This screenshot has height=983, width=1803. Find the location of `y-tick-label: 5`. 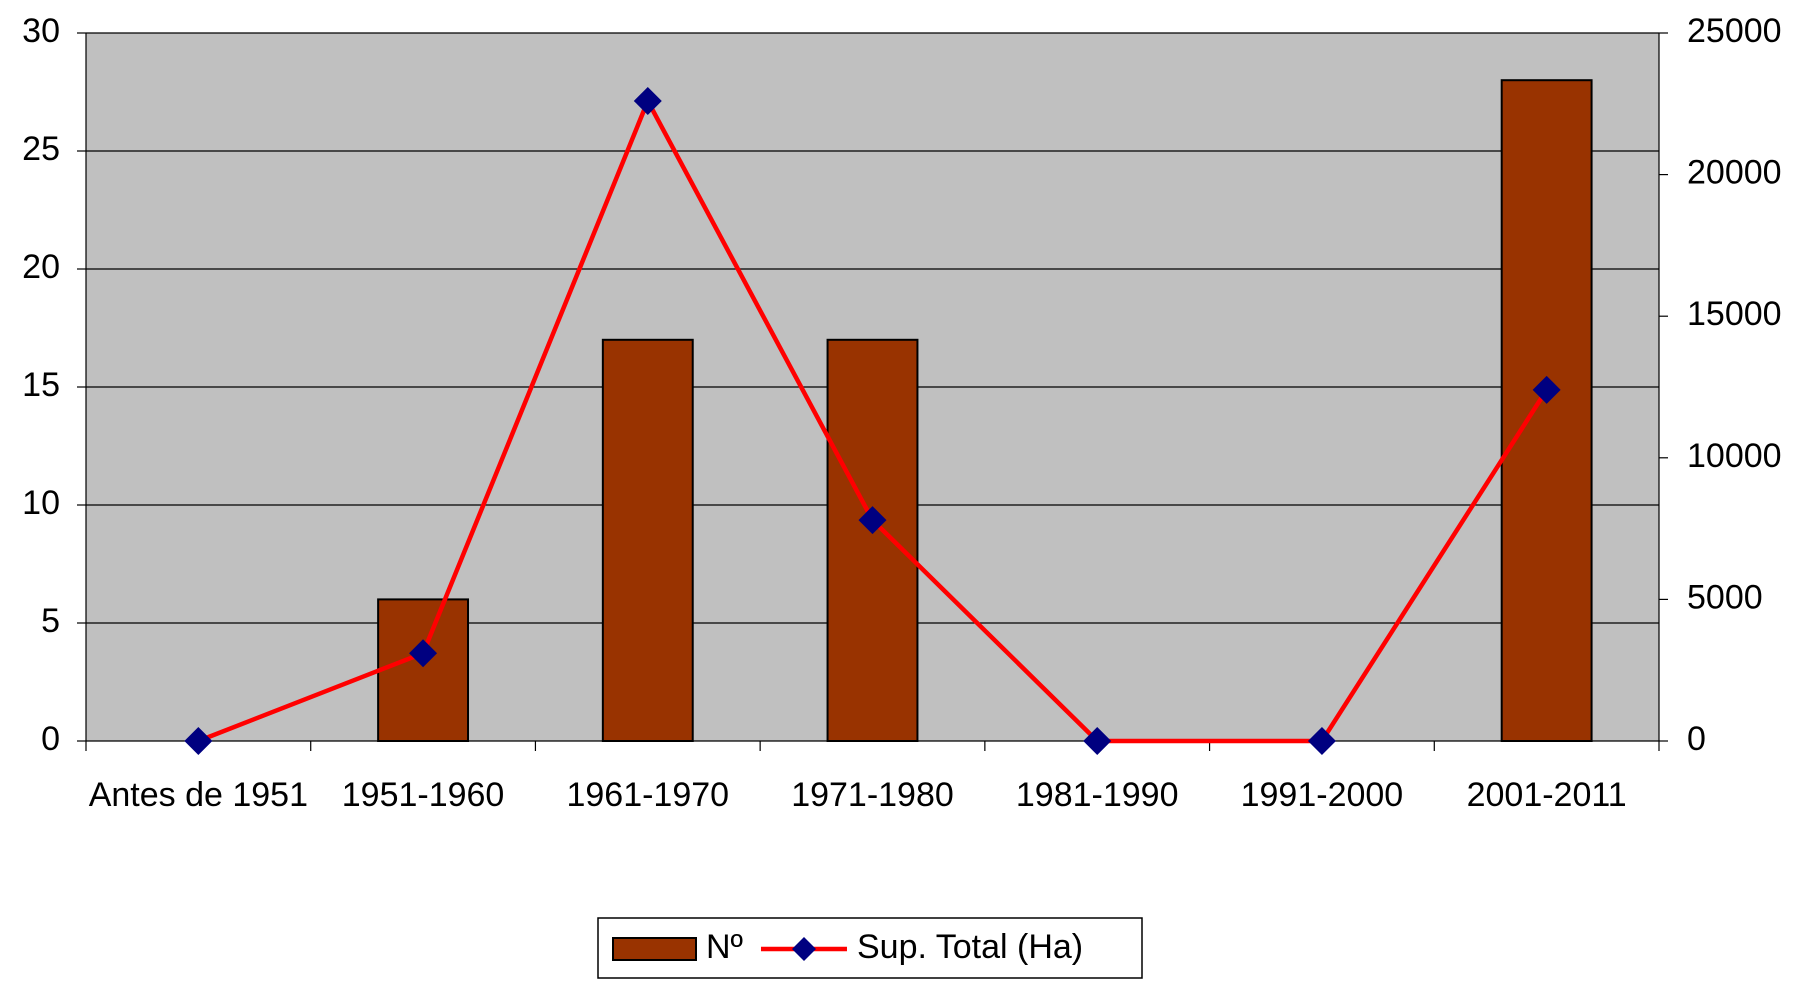

y-tick-label: 5 is located at coordinates (50, 621).